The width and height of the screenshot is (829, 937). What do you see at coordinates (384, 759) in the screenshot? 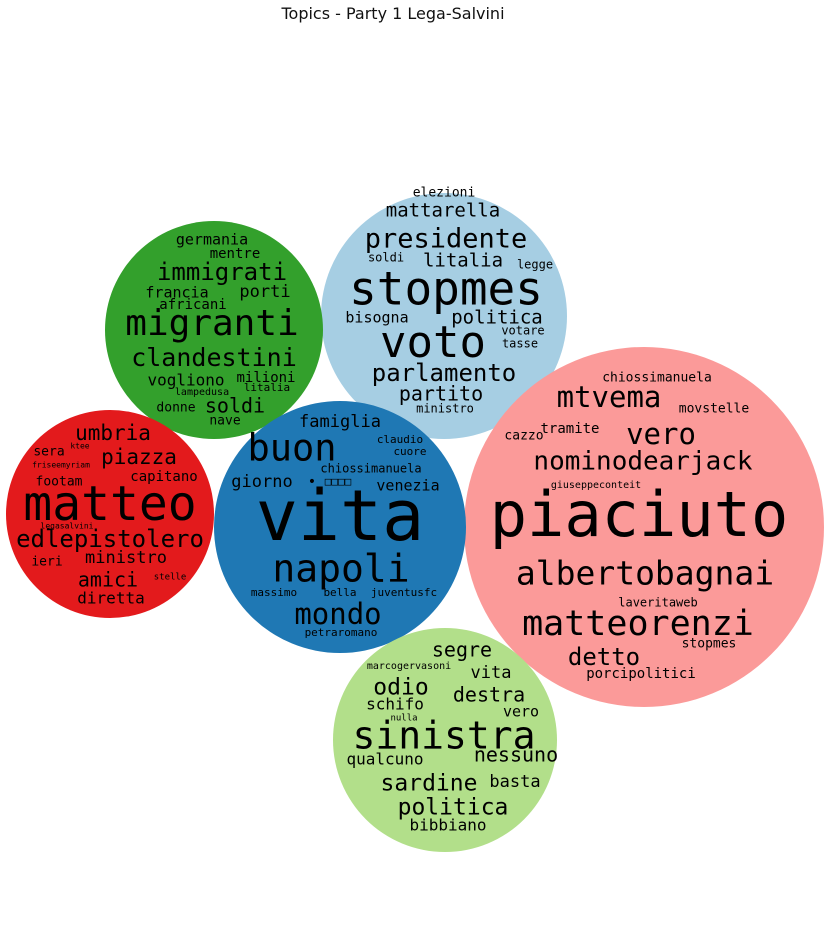
I see `topic-word: qualcuno` at bounding box center [384, 759].